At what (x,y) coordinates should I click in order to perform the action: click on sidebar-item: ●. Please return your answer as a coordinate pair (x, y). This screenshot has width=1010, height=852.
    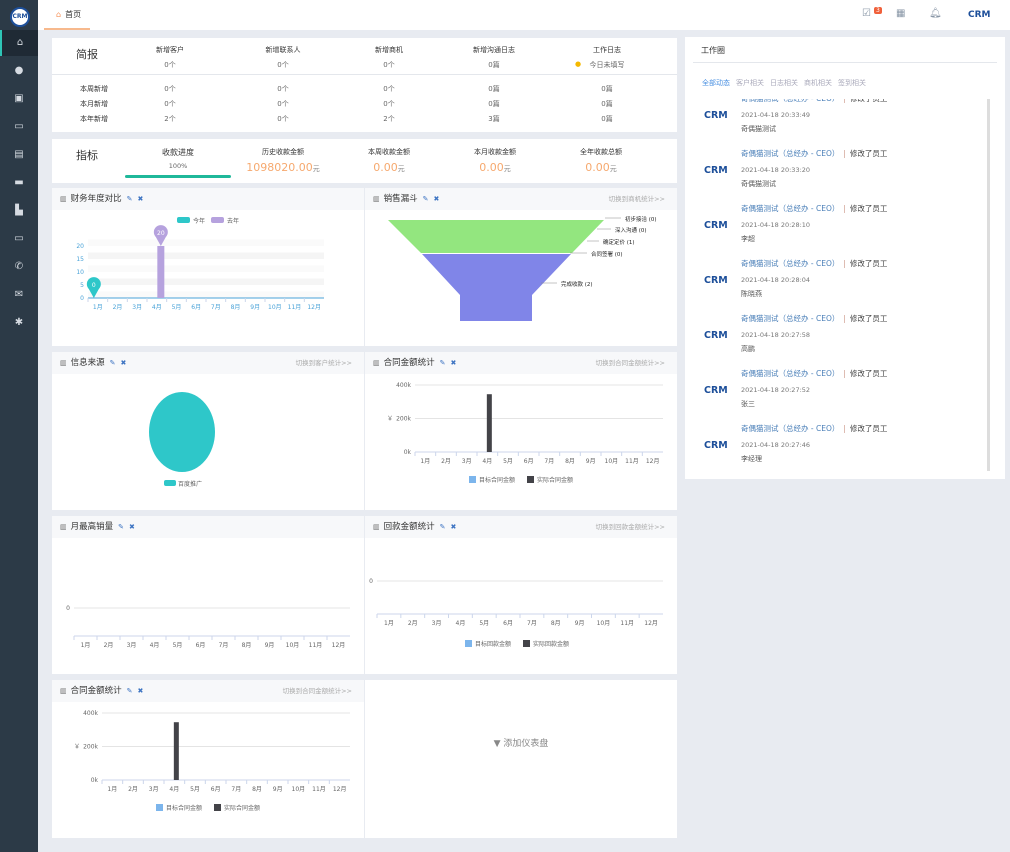
    Looking at the image, I should click on (19, 71).